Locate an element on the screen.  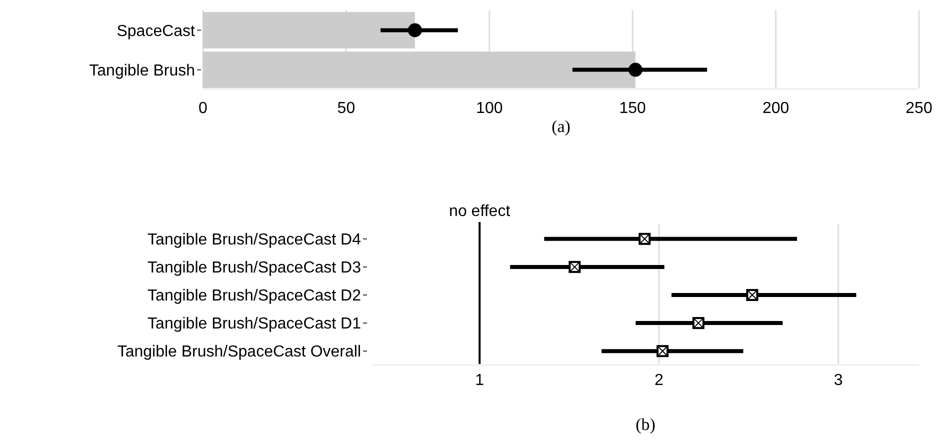
x-tick-label: 50 is located at coordinates (346, 108).